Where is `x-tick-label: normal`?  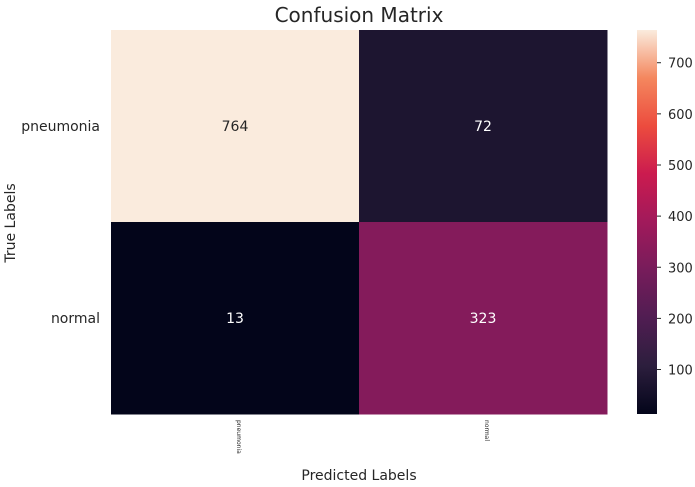 x-tick-label: normal is located at coordinates (486, 430).